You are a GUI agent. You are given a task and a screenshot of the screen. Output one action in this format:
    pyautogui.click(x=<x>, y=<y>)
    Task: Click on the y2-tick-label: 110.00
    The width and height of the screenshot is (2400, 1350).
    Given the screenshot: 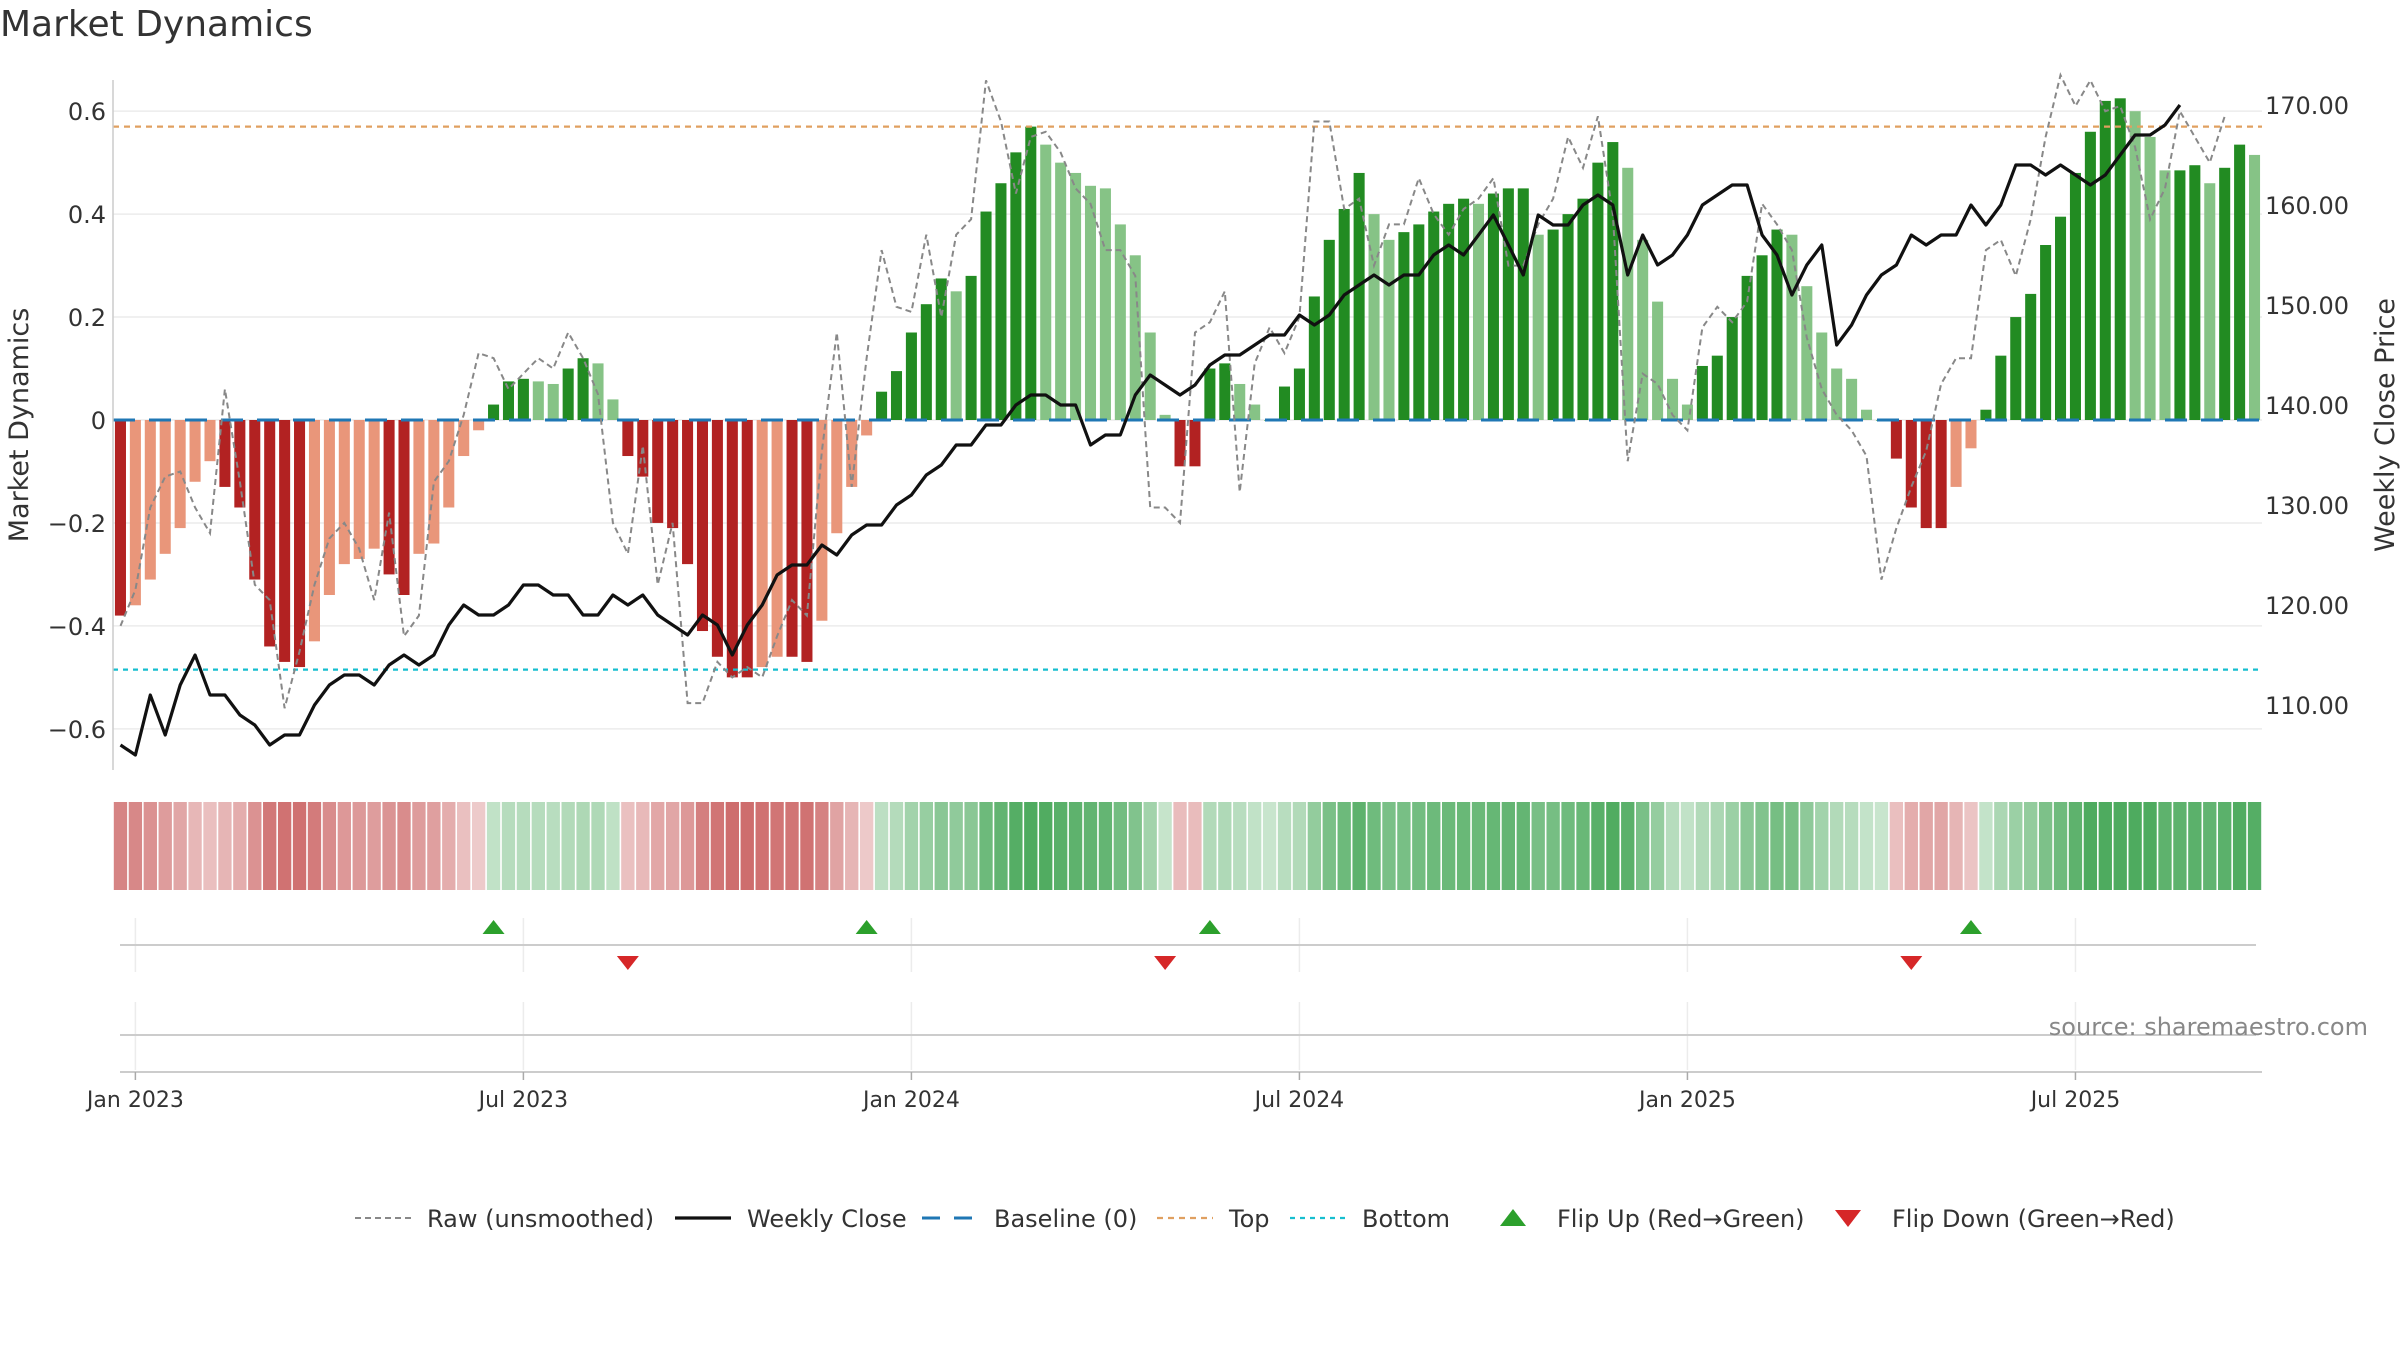 What is the action you would take?
    pyautogui.click(x=2307, y=706)
    